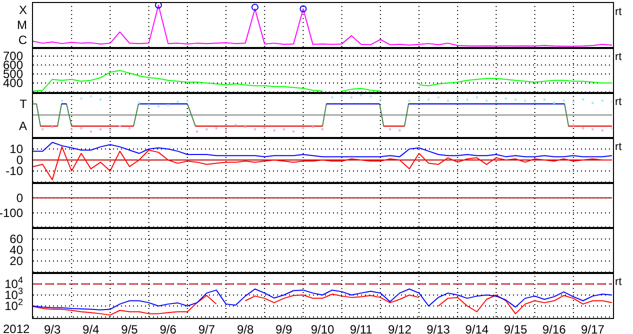 The image size is (633, 334). Describe the element at coordinates (129, 328) in the screenshot. I see `x-tick-label: 9/5` at that location.